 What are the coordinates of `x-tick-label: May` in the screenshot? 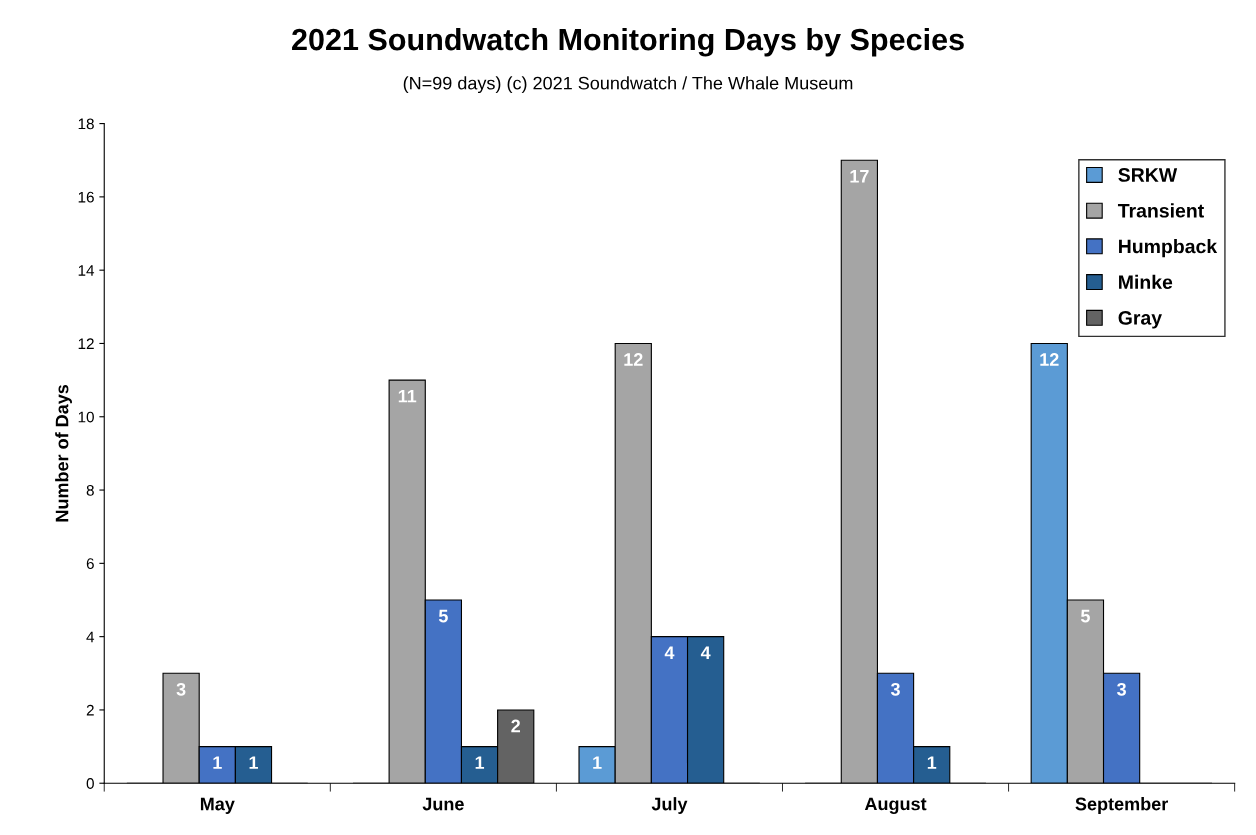 It's located at (217, 805).